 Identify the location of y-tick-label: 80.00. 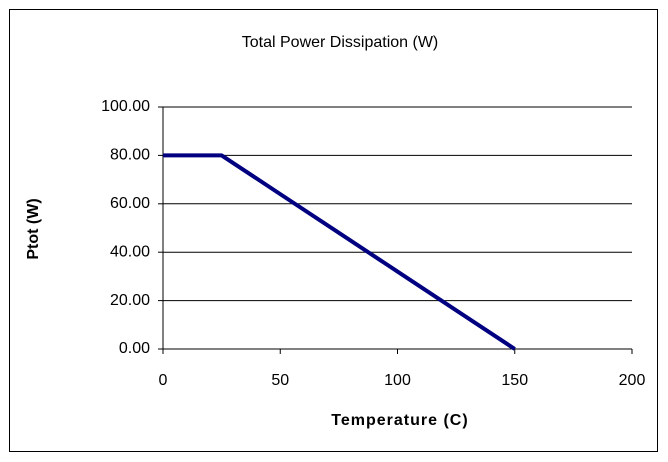
(130, 155).